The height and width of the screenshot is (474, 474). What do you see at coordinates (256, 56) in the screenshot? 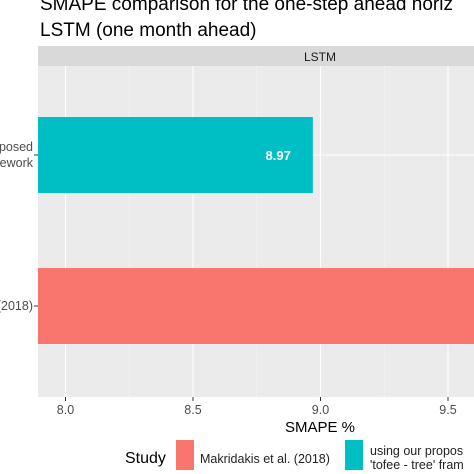
I see `facet-strip` at bounding box center [256, 56].